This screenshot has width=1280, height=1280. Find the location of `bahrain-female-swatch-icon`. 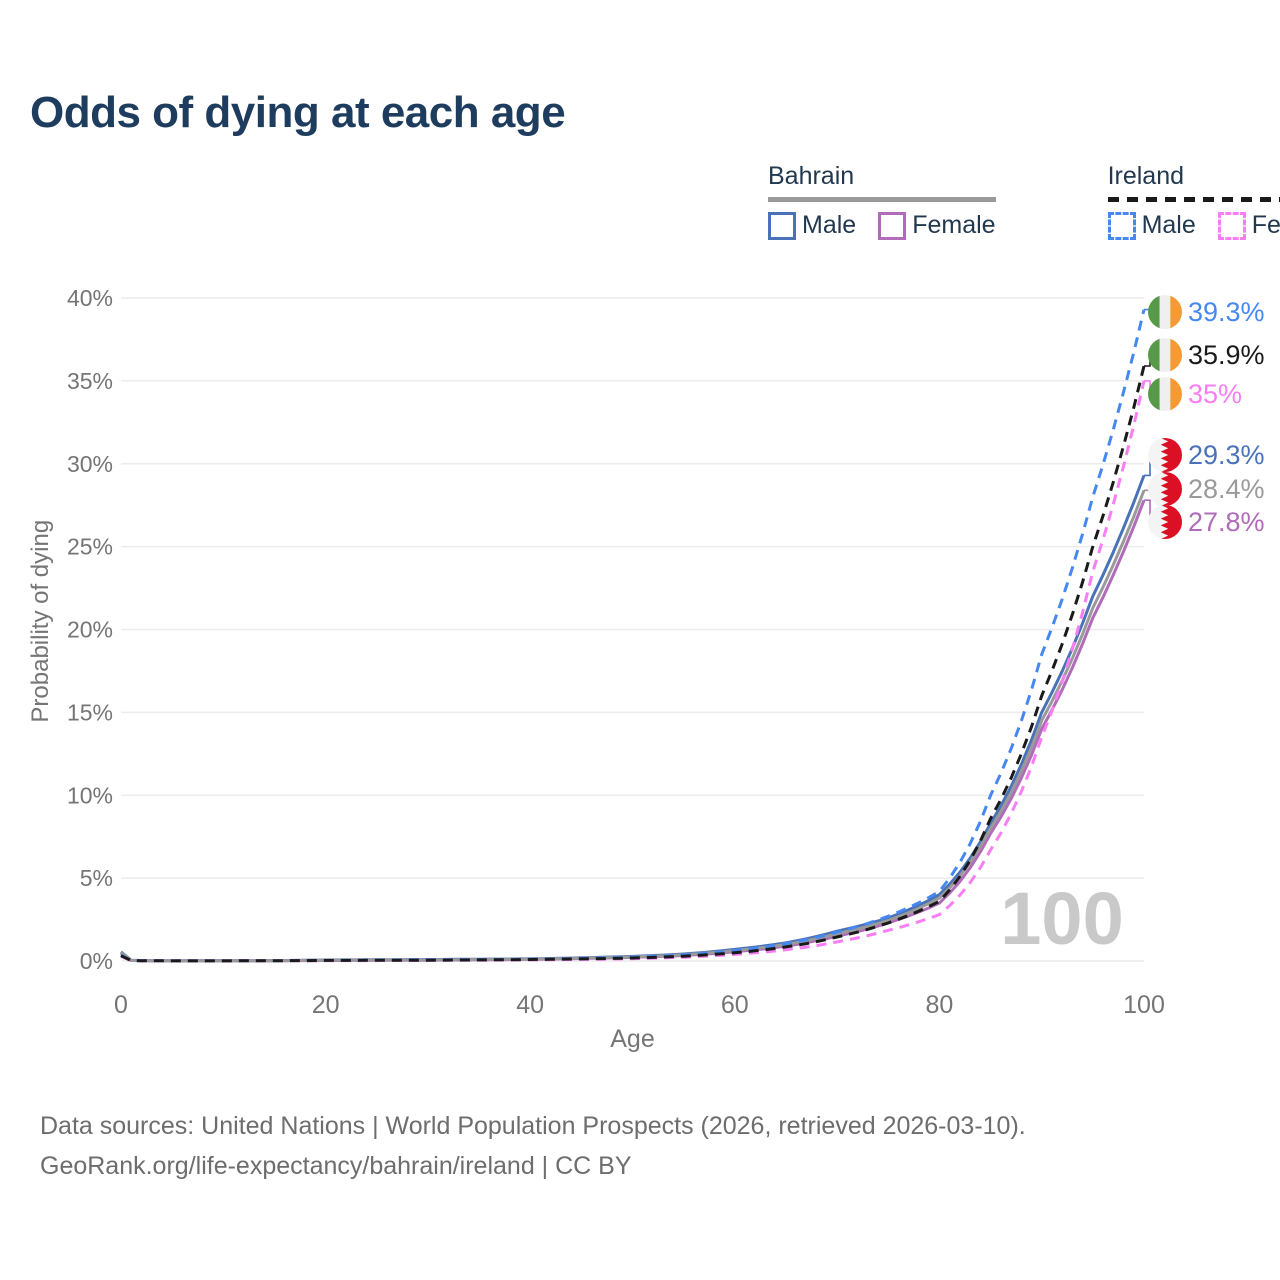

bahrain-female-swatch-icon is located at coordinates (892, 225).